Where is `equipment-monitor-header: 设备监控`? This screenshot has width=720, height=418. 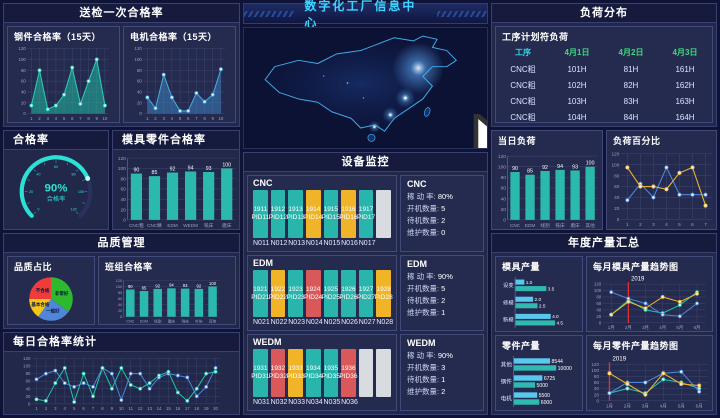 equipment-monitor-header: 设备监控 is located at coordinates (365, 162).